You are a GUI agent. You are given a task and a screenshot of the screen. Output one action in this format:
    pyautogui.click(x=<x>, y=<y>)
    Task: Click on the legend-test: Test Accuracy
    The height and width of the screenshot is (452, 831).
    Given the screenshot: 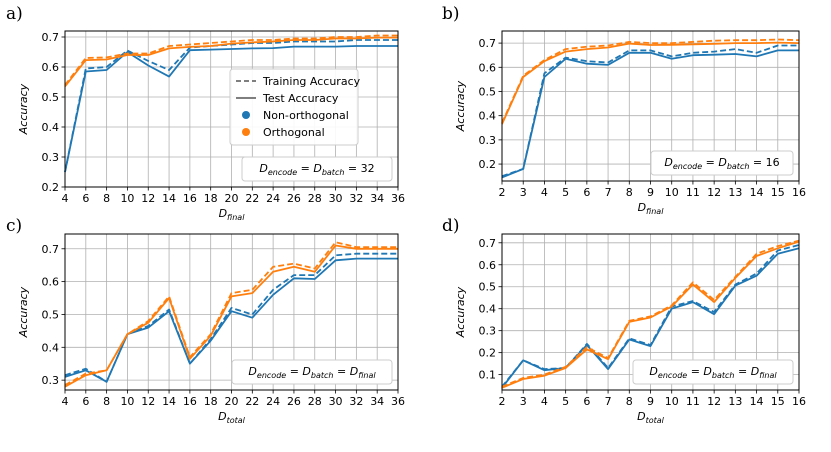 What is the action you would take?
    pyautogui.click(x=300, y=98)
    